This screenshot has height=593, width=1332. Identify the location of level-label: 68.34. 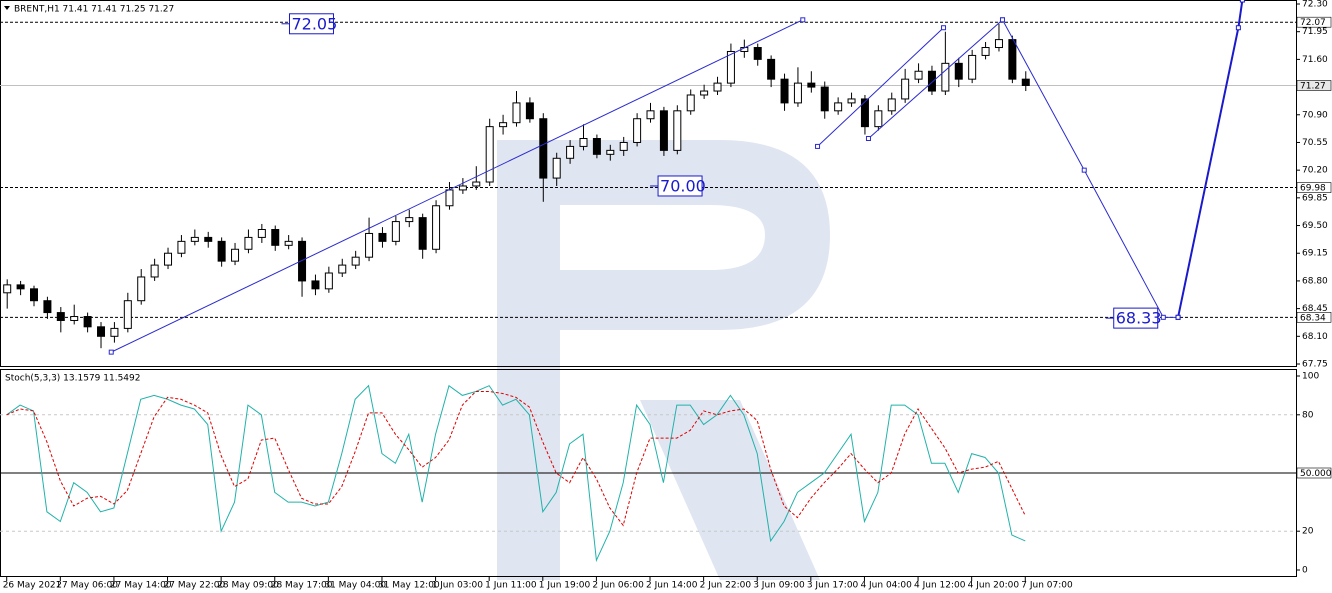
(1313, 318).